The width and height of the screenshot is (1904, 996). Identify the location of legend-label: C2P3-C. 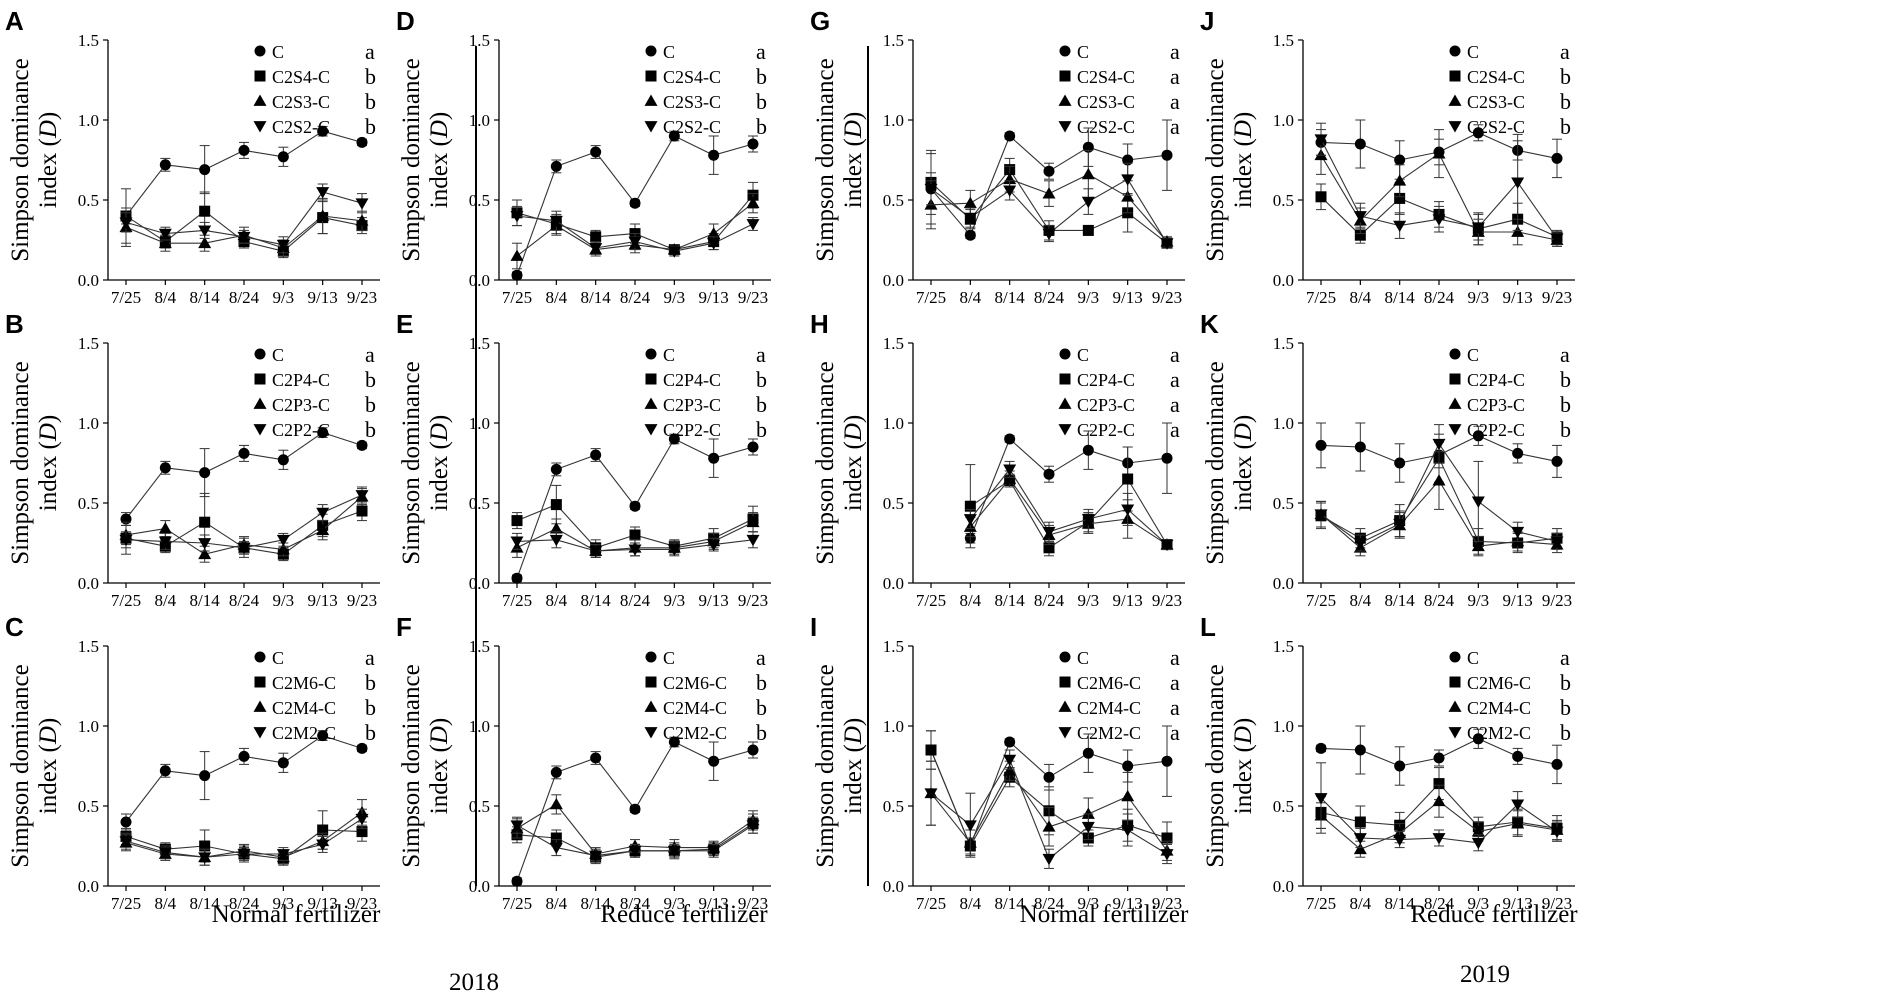
(1106, 405).